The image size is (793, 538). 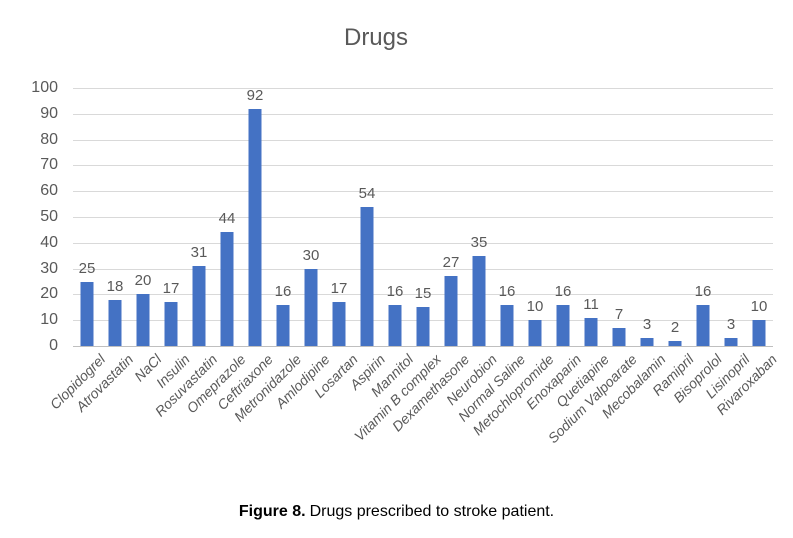 I want to click on y-tick-label: 70, so click(x=49, y=165).